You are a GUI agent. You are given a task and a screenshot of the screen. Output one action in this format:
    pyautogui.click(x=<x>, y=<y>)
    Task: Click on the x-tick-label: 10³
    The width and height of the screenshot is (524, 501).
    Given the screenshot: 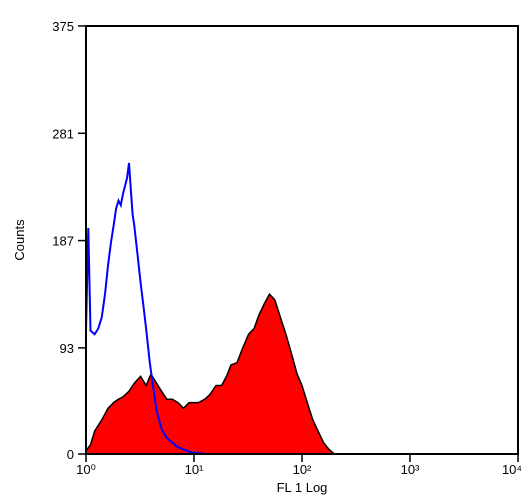 What is the action you would take?
    pyautogui.click(x=410, y=469)
    